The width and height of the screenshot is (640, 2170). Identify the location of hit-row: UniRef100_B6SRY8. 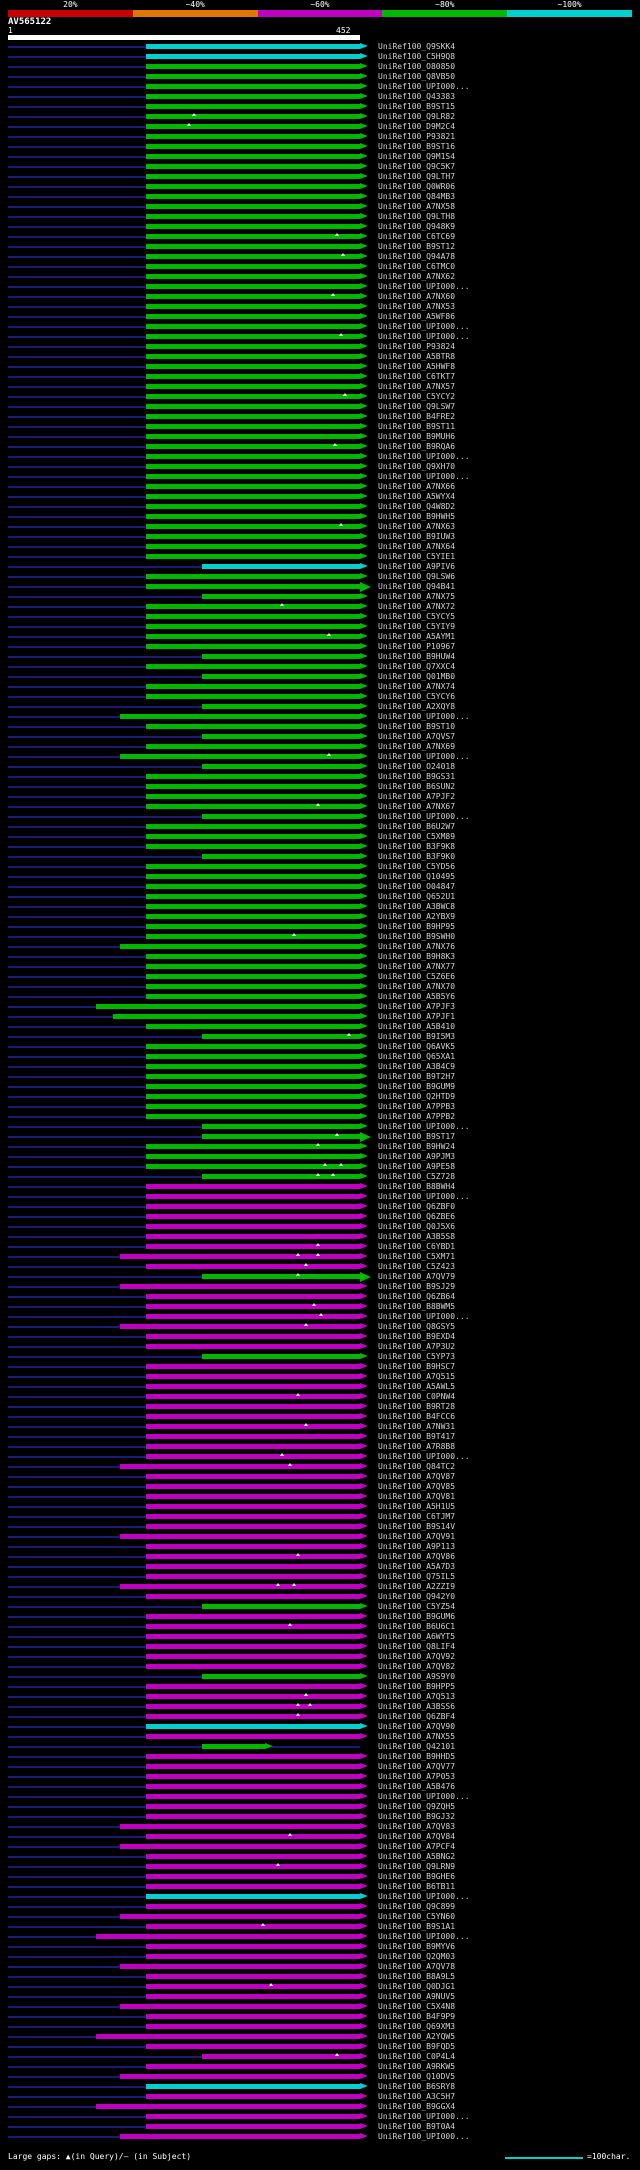
(320, 2087).